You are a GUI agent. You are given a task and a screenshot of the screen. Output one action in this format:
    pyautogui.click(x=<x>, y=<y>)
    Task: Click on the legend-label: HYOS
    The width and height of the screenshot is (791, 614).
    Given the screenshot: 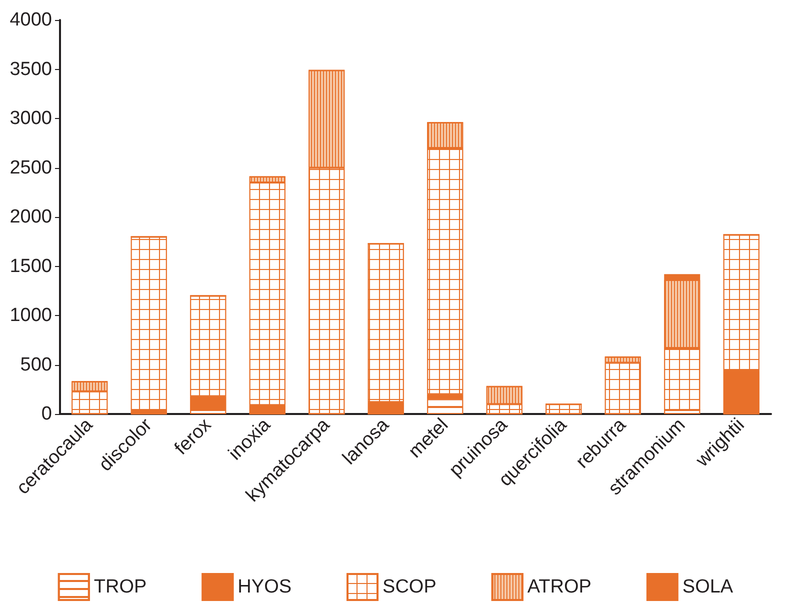 What is the action you would take?
    pyautogui.click(x=265, y=587)
    